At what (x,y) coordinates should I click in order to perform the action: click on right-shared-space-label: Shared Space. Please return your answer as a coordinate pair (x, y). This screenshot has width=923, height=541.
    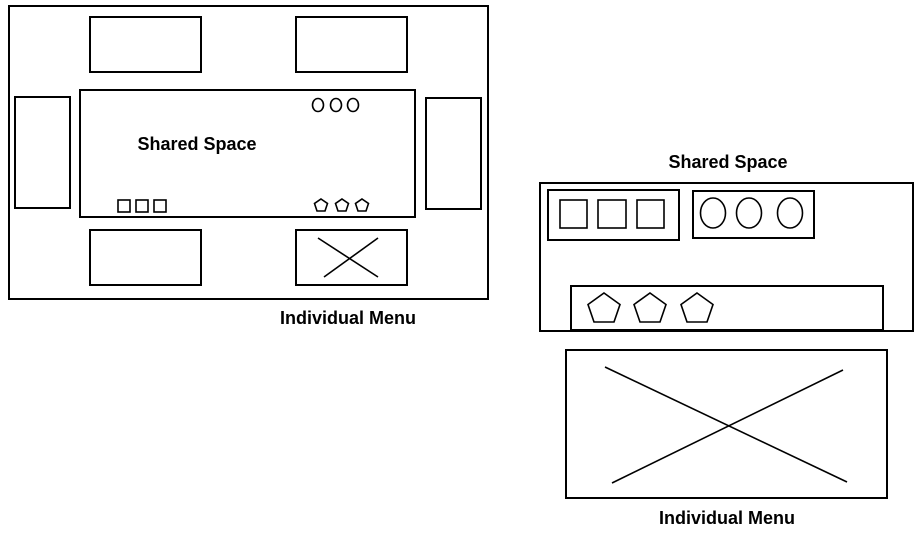
    Looking at the image, I should click on (727, 162).